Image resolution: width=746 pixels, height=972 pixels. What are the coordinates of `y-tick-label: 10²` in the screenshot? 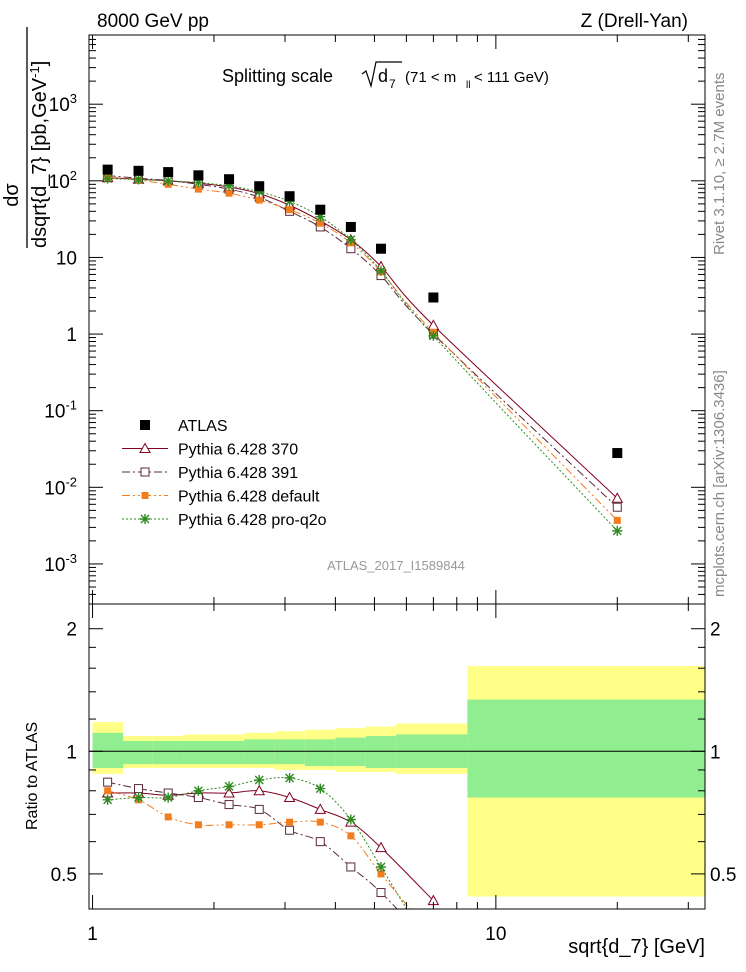 It's located at (63, 180).